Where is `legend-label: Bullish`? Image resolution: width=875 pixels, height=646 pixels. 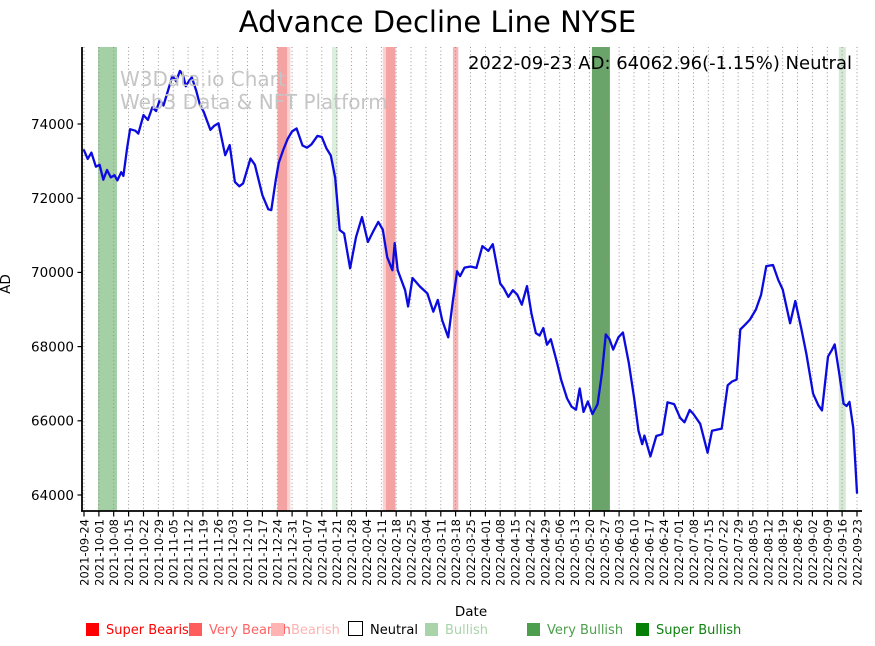
legend-label: Bullish is located at coordinates (467, 630).